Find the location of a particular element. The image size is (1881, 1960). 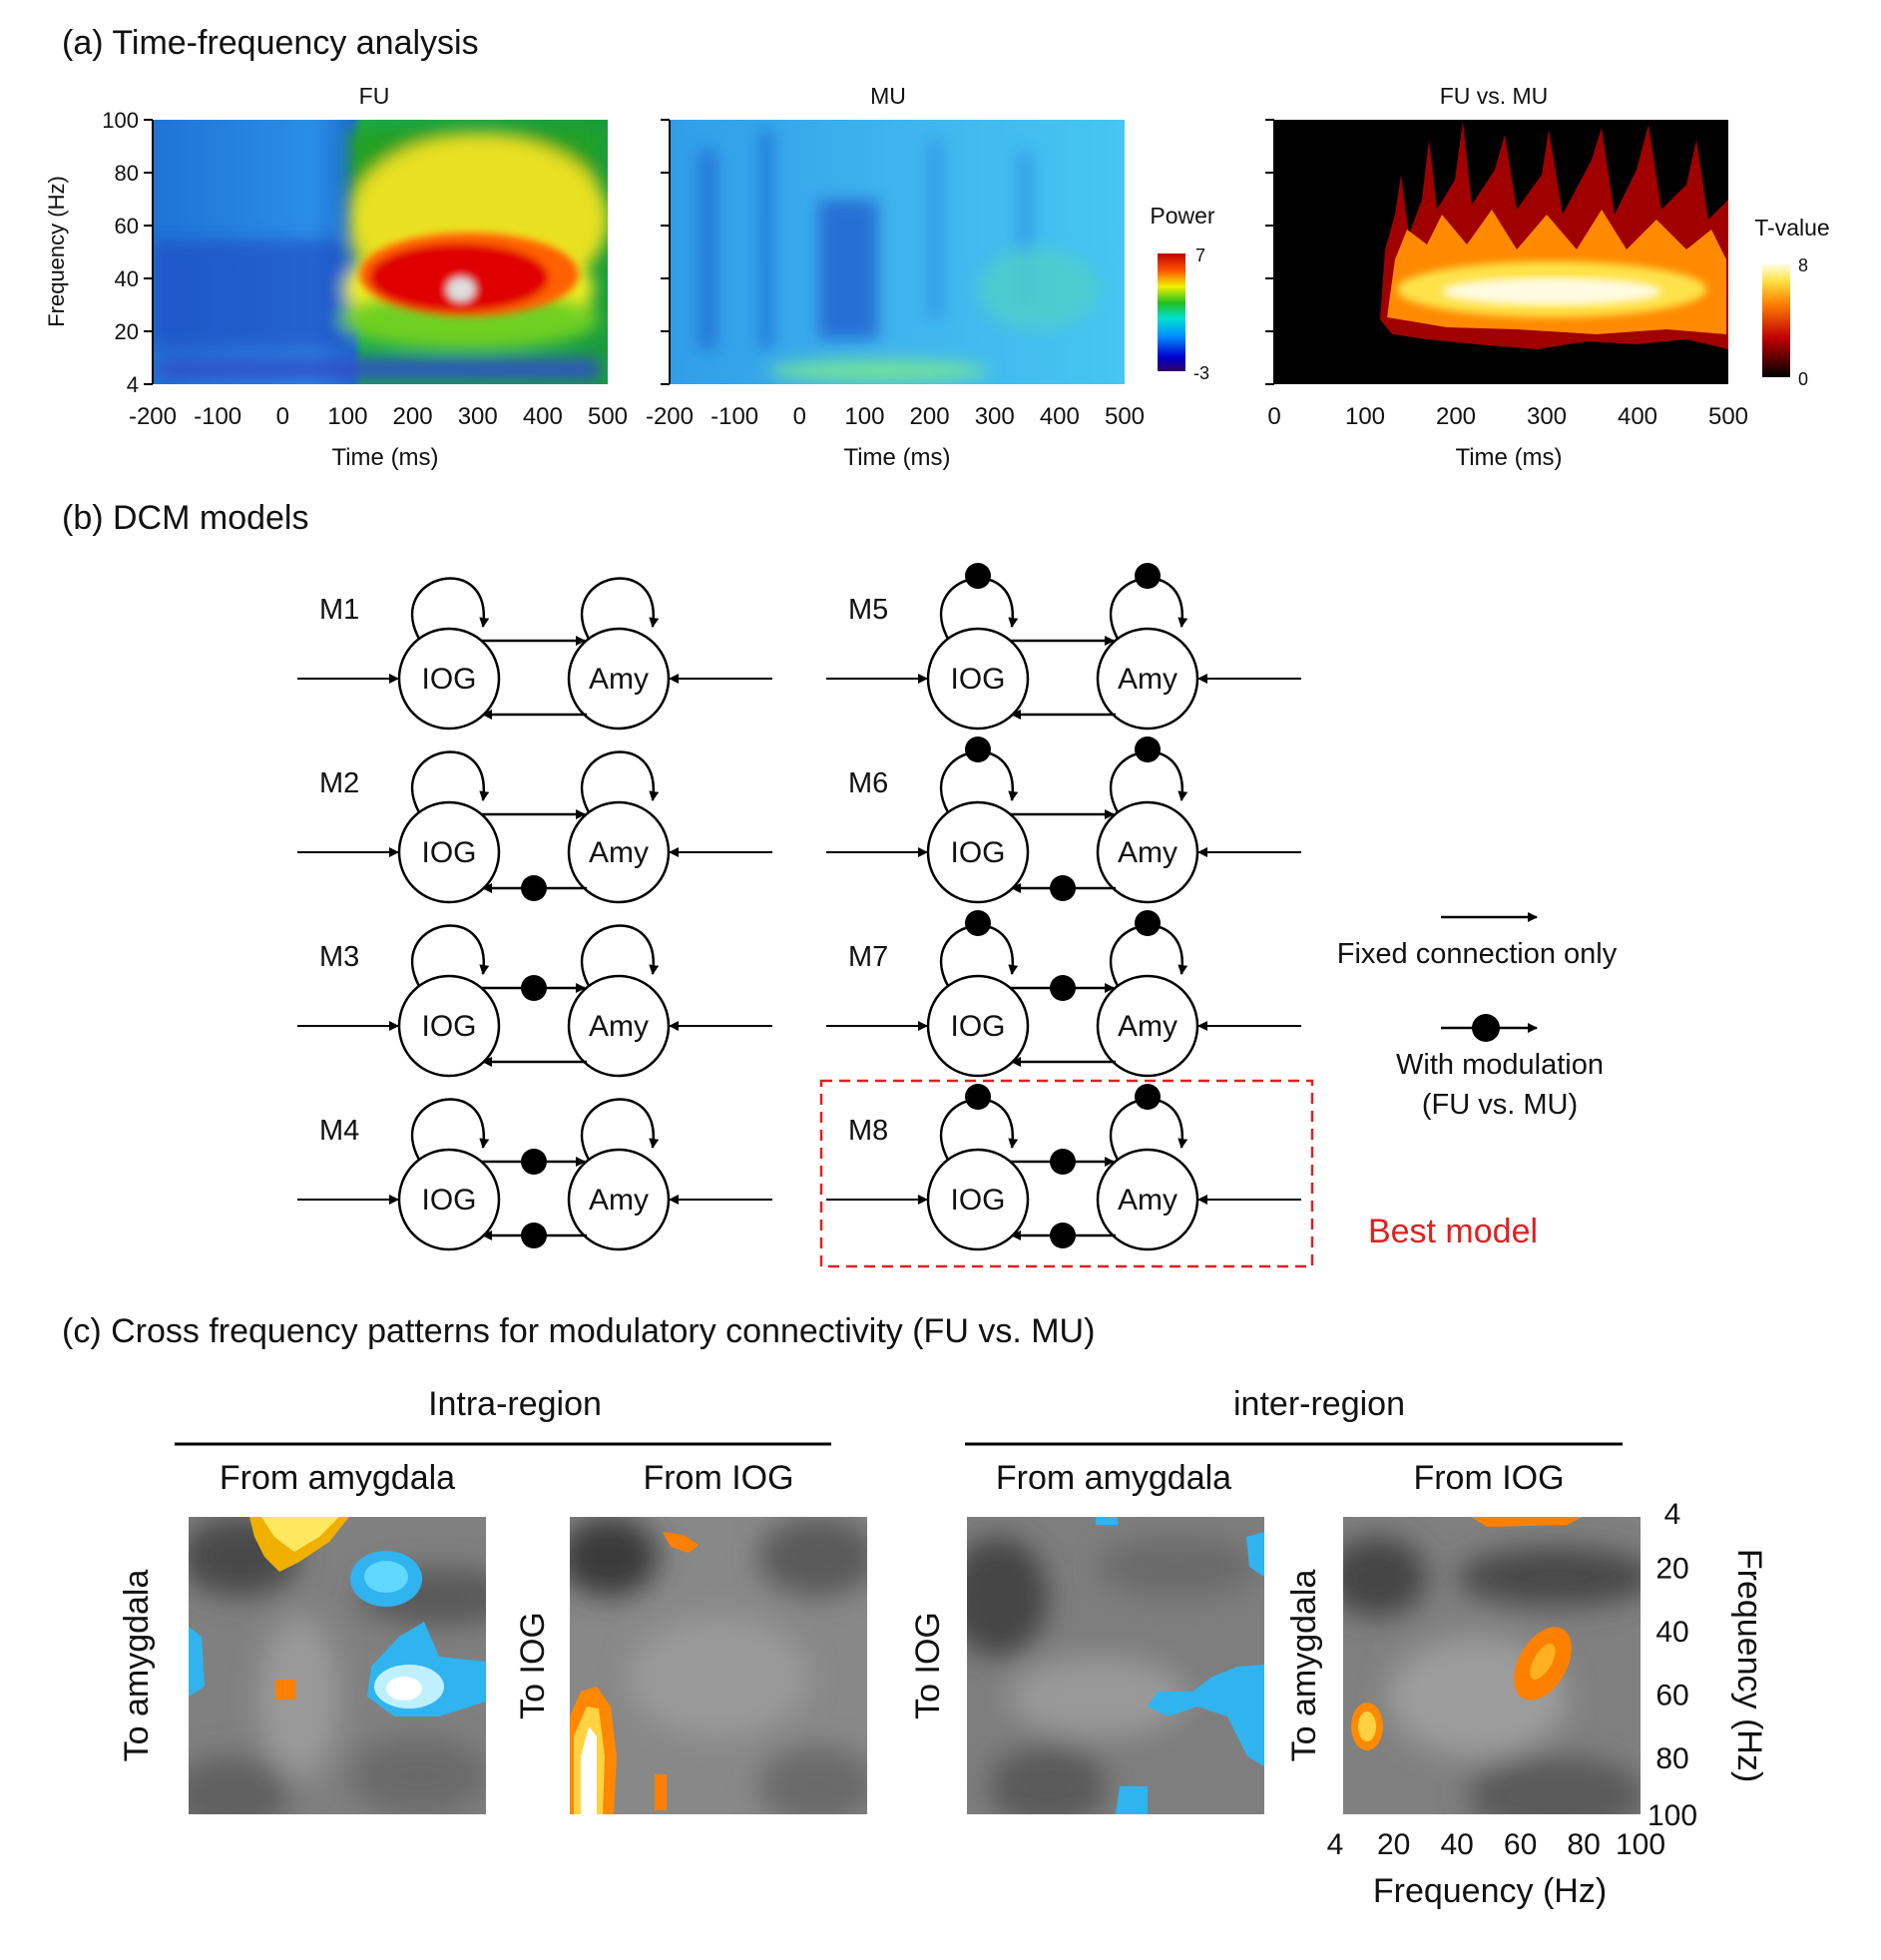

map3-top: From amygdala is located at coordinates (1113, 1478).